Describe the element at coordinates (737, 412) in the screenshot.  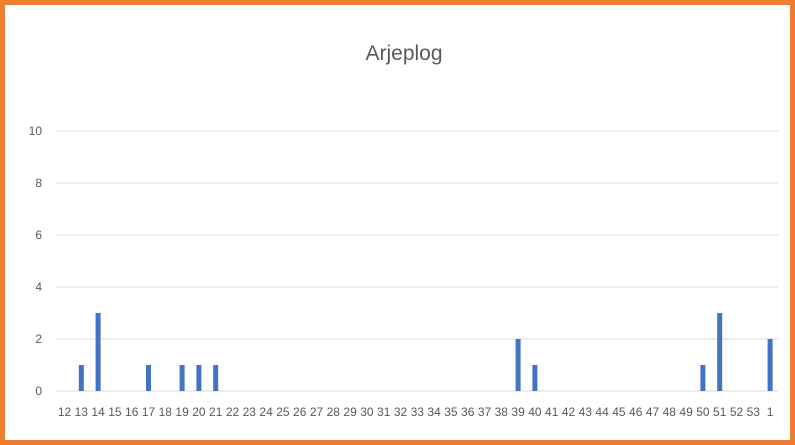
I see `x-tick-label: 52` at that location.